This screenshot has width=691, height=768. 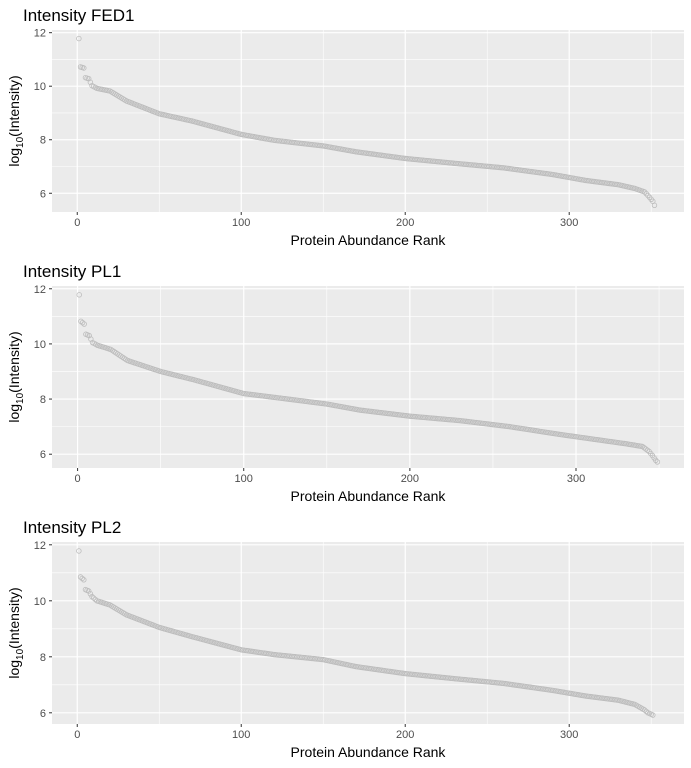 I want to click on chart-title: Intensity PL1, so click(x=72, y=271).